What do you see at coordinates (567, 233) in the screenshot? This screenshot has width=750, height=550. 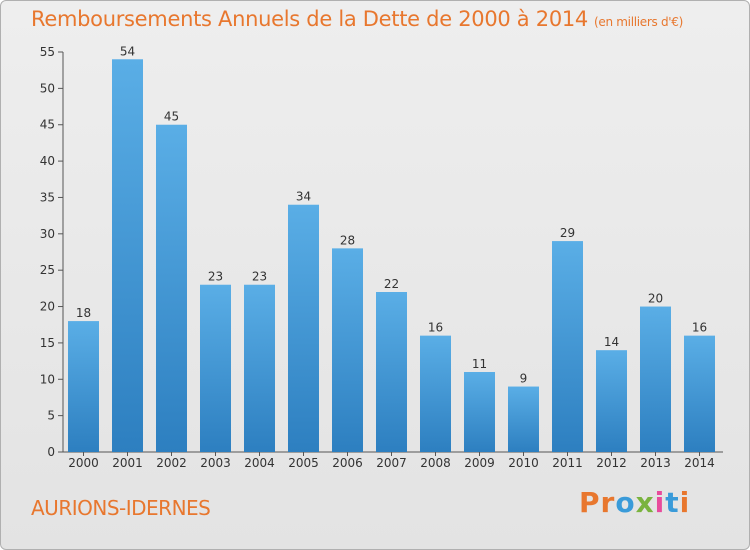 I see `bar-value-label: 29` at bounding box center [567, 233].